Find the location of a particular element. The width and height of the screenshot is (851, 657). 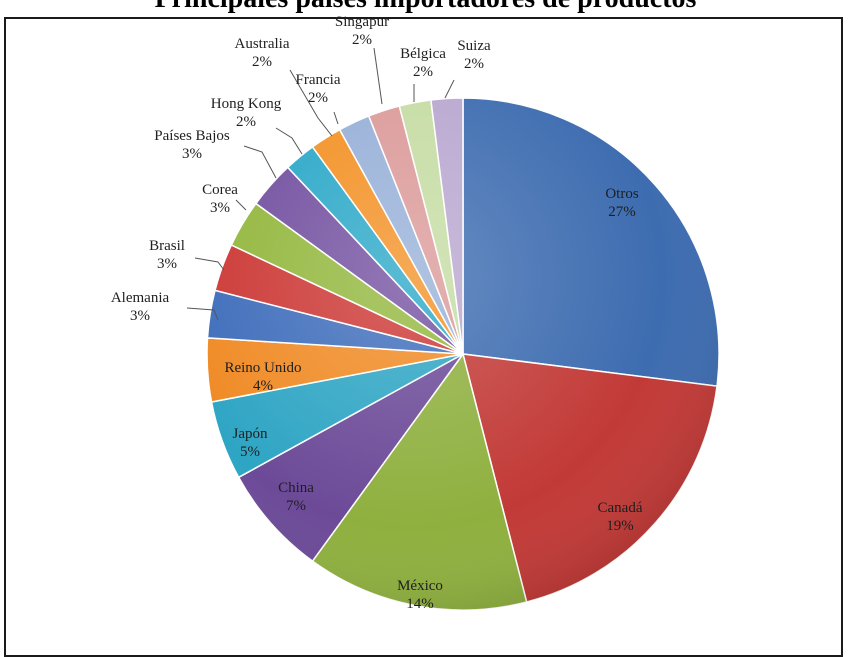

slice-label: Corea 3% is located at coordinates (220, 199).